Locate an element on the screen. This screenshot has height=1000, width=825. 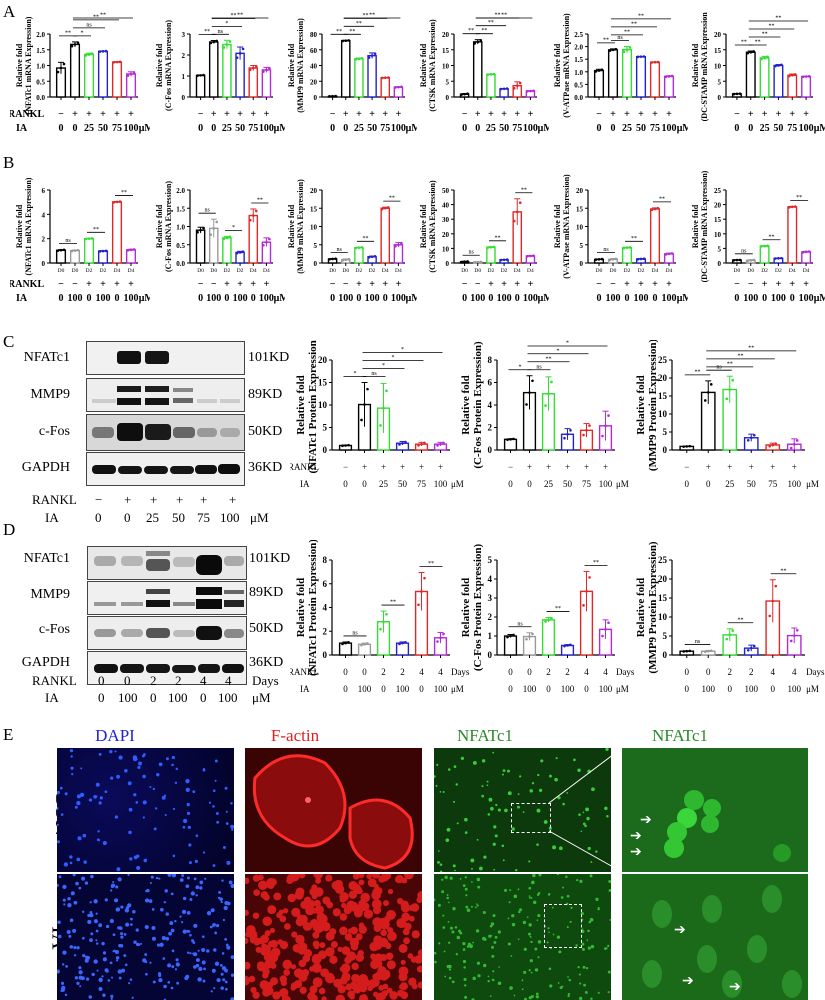
title-nfatc1-zoom: NFATc1 is located at coordinates (680, 735).